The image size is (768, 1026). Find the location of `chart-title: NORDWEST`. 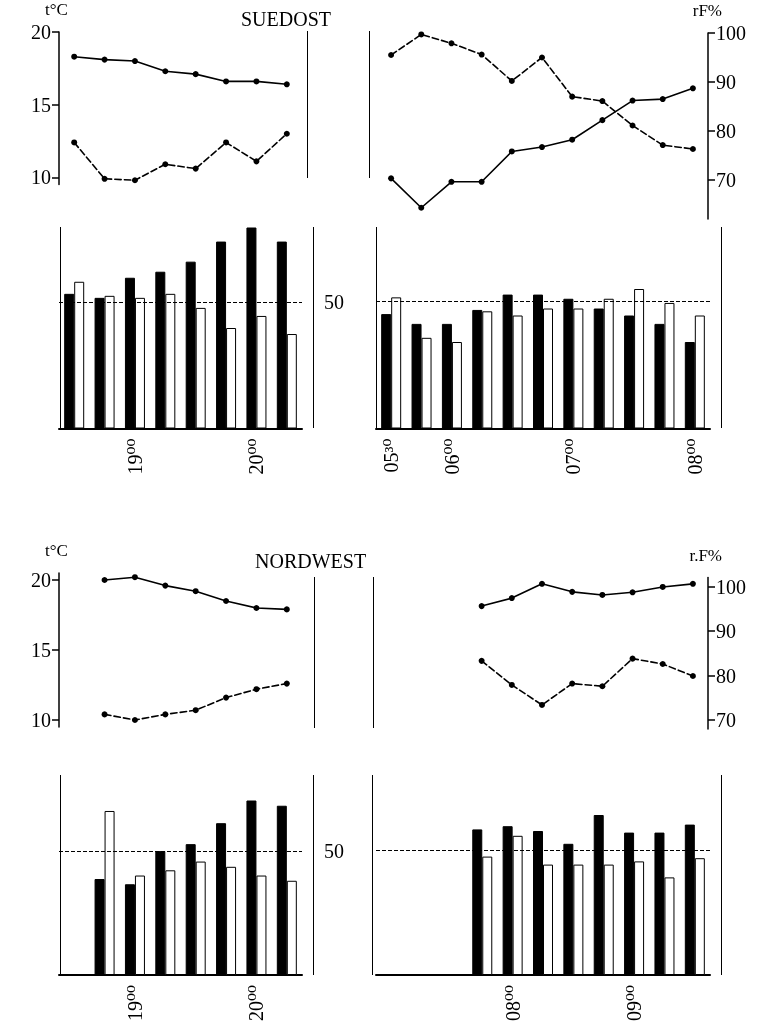

chart-title: NORDWEST is located at coordinates (311, 561).